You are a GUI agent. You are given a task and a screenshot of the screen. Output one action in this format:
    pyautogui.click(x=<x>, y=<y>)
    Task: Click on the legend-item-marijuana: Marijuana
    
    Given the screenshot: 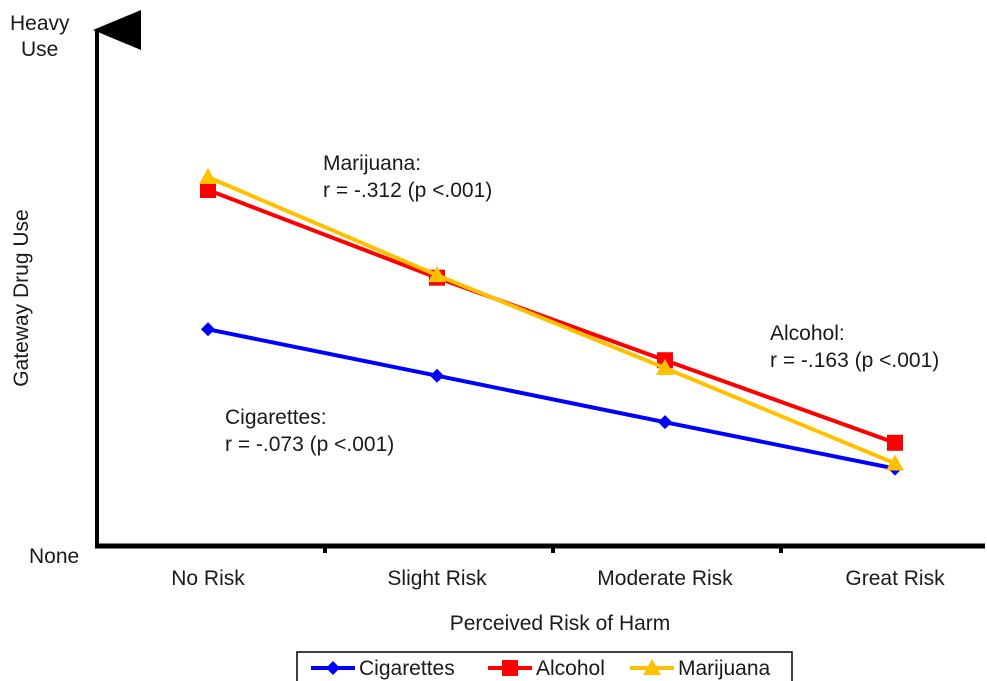 What is the action you would take?
    pyautogui.click(x=700, y=668)
    